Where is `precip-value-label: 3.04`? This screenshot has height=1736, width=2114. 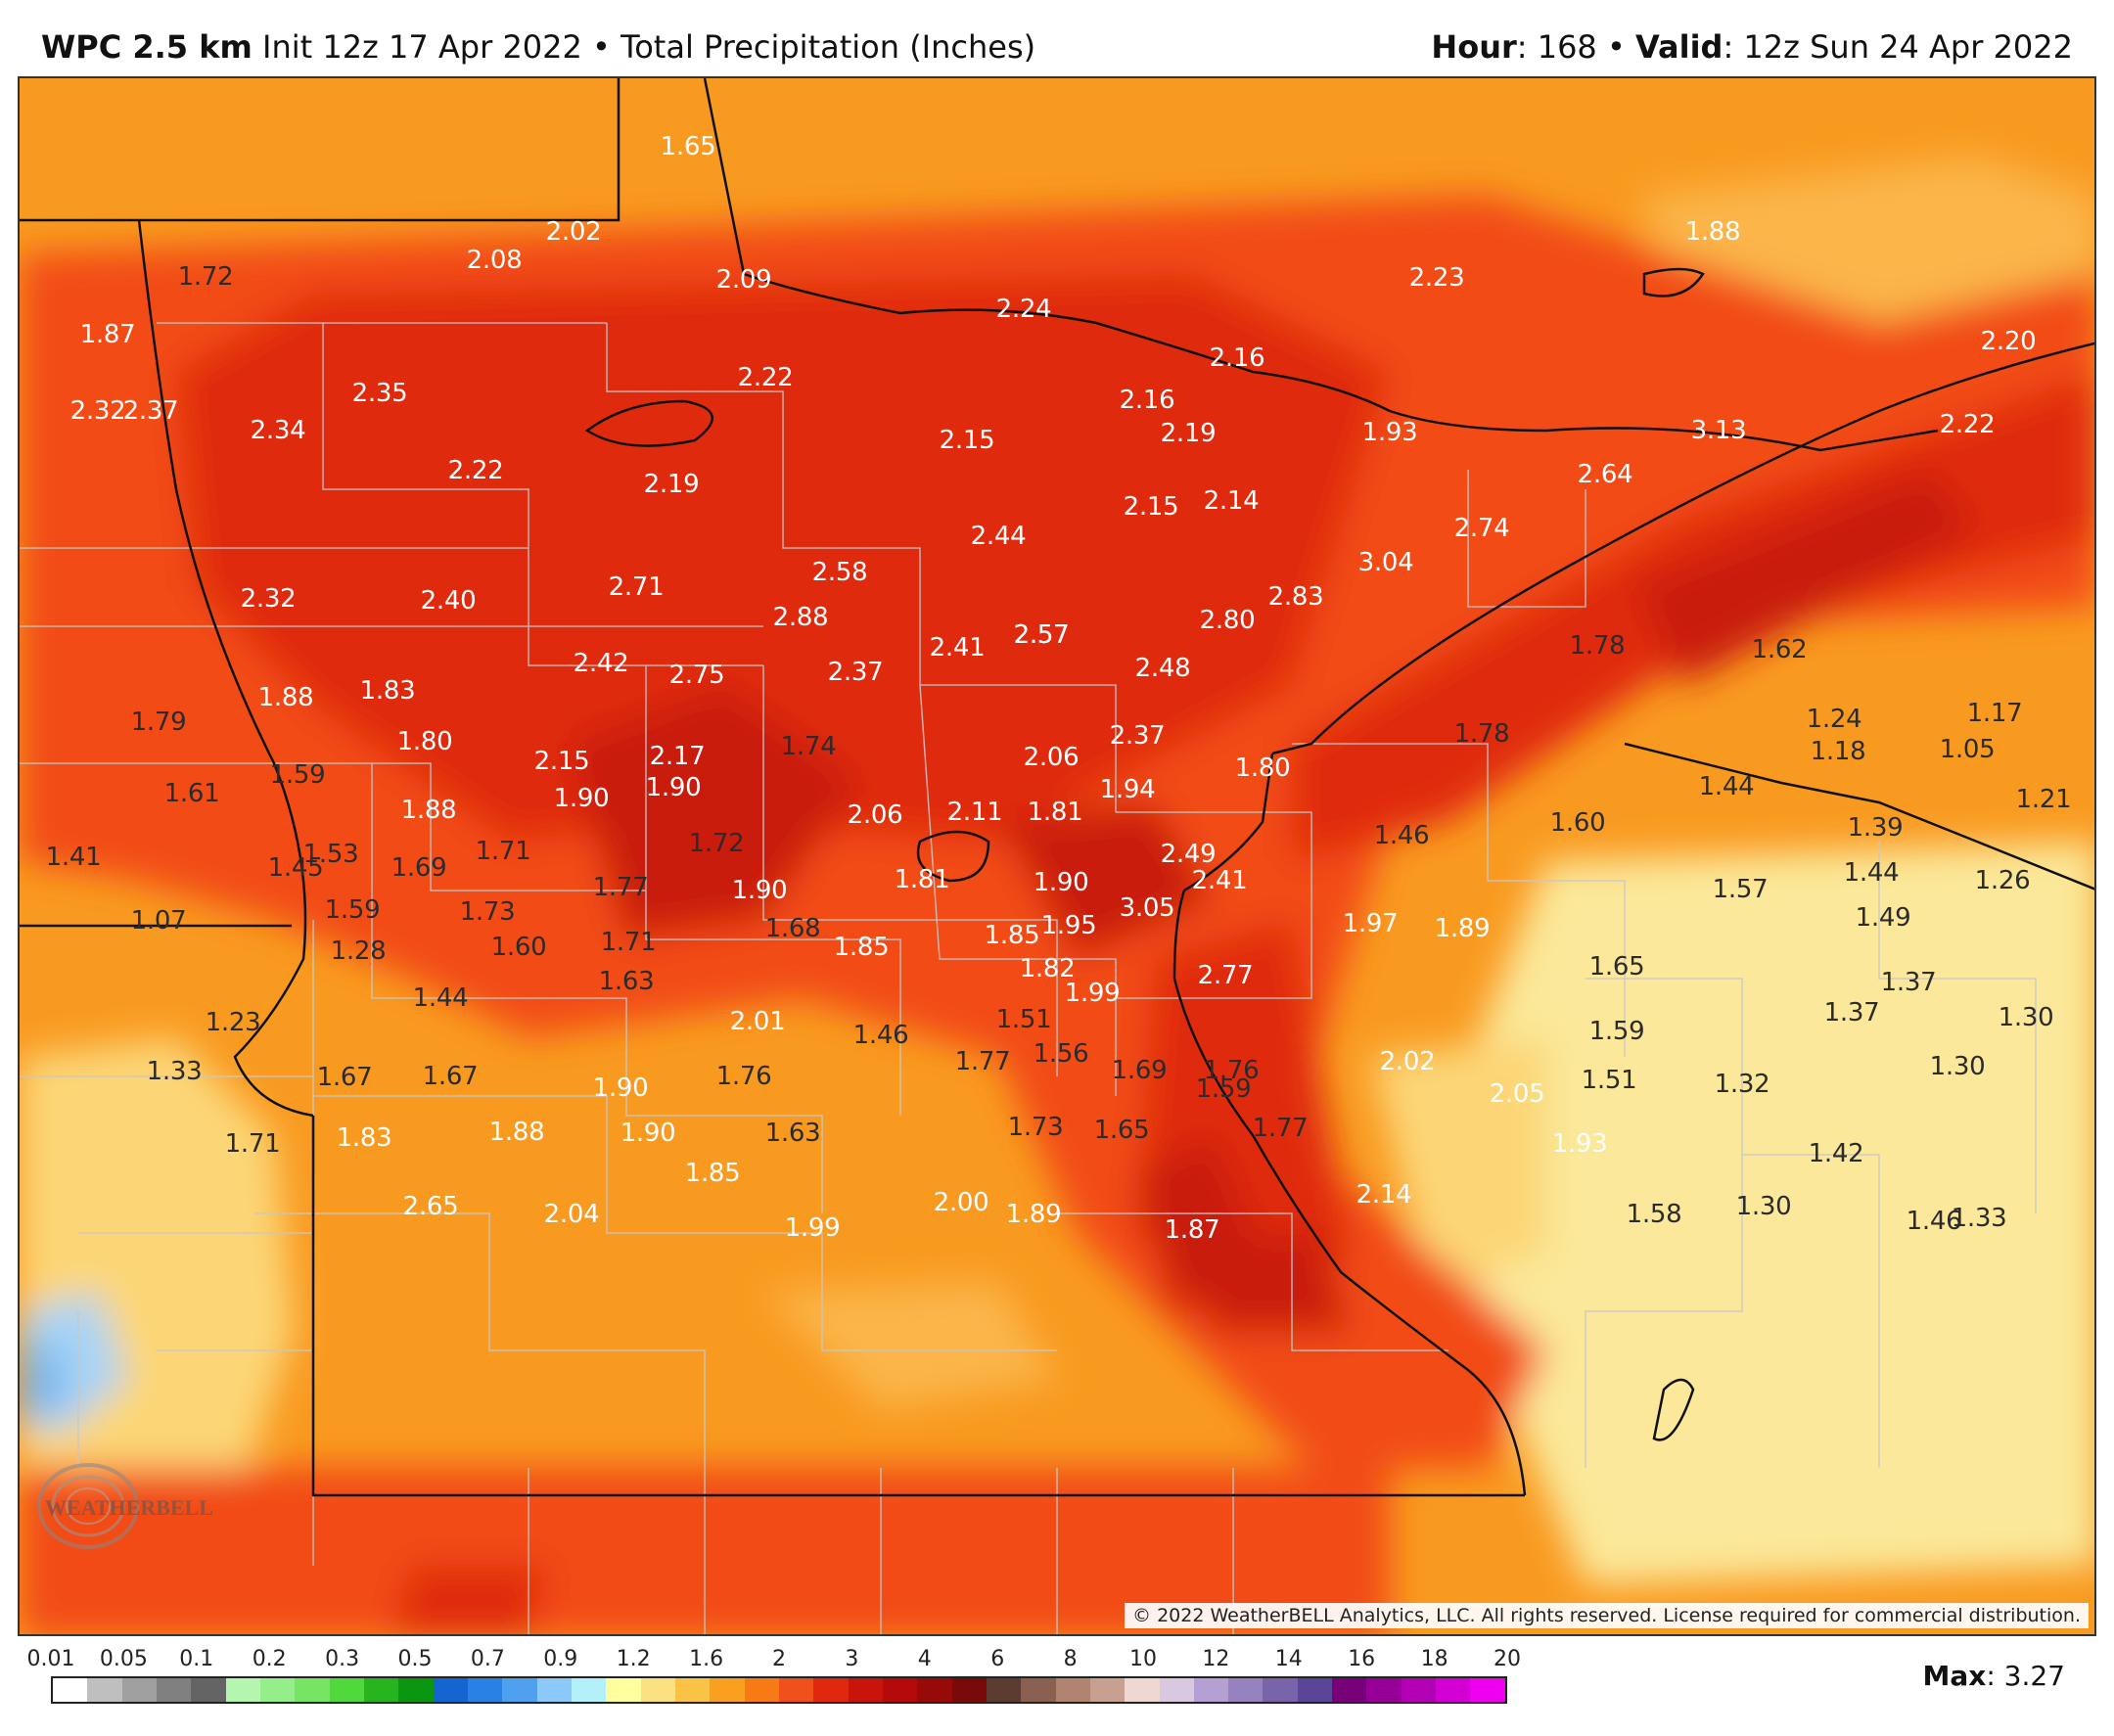
precip-value-label: 3.04 is located at coordinates (1386, 563).